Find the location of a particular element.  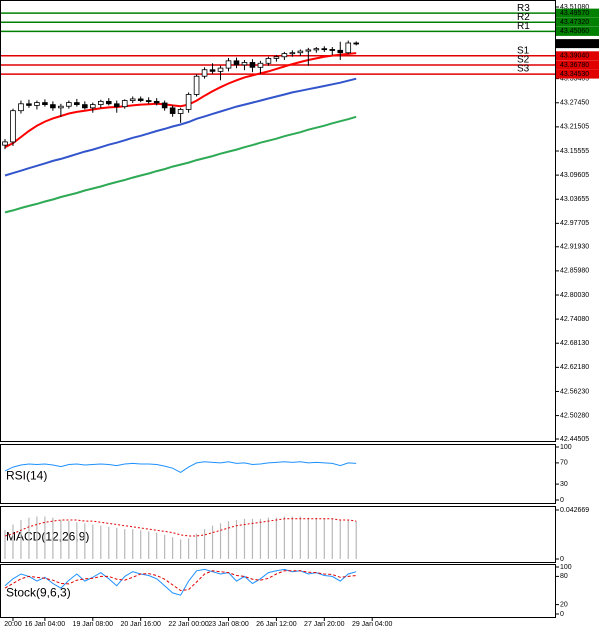

y-tick-label: 20 is located at coordinates (564, 604).